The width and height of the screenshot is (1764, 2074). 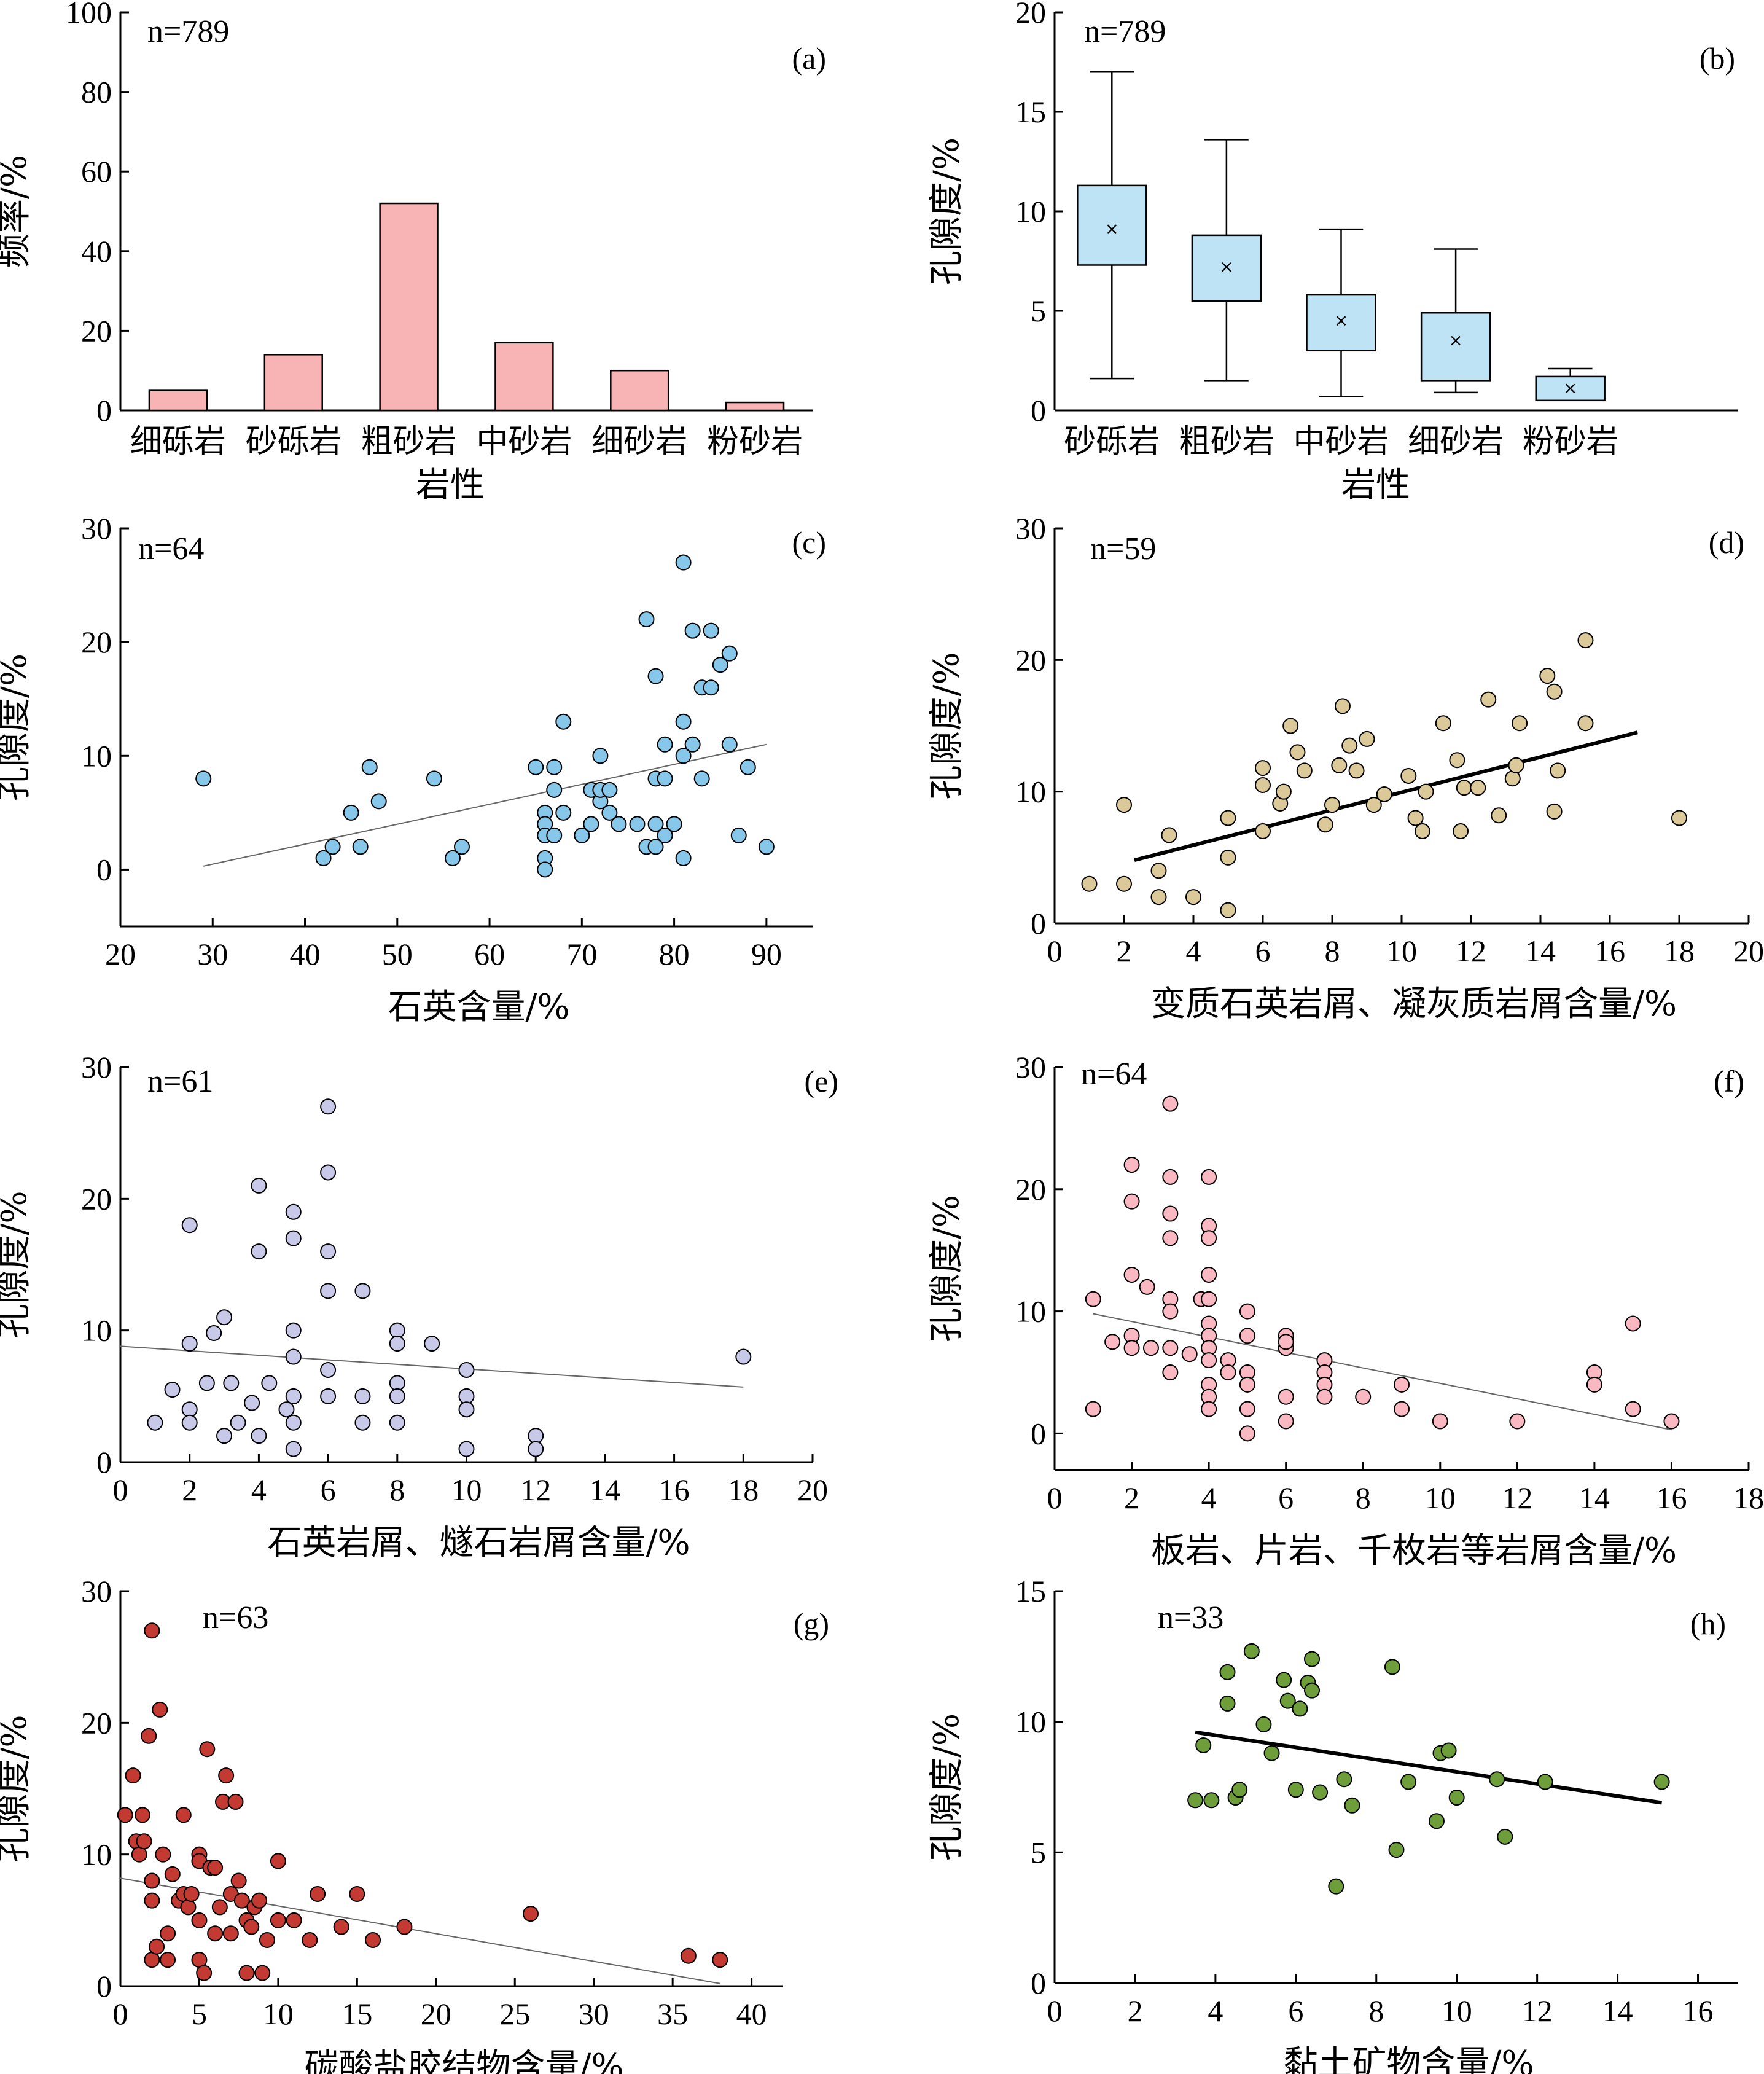 What do you see at coordinates (178, 441) in the screenshot?
I see `category-label: 细砾岩` at bounding box center [178, 441].